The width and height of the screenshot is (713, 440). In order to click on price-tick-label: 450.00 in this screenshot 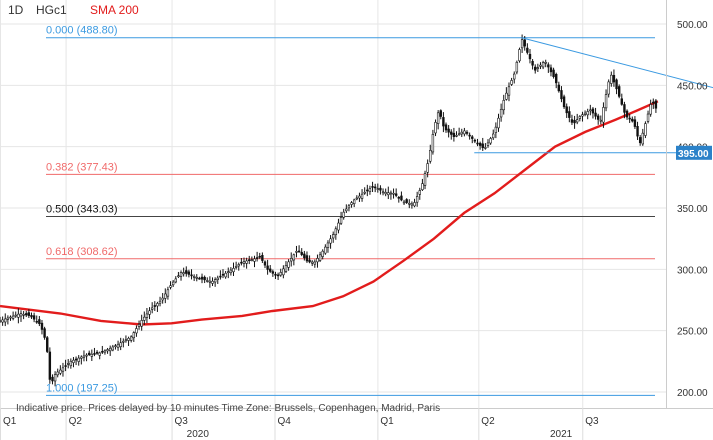, I will do `click(692, 86)`.